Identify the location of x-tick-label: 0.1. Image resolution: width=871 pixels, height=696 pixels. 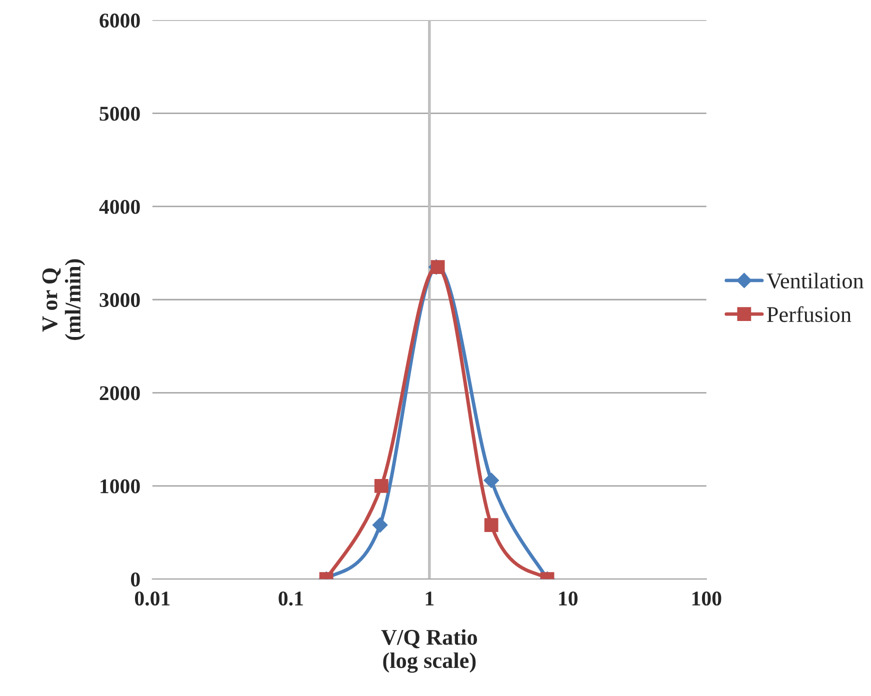
(290, 598).